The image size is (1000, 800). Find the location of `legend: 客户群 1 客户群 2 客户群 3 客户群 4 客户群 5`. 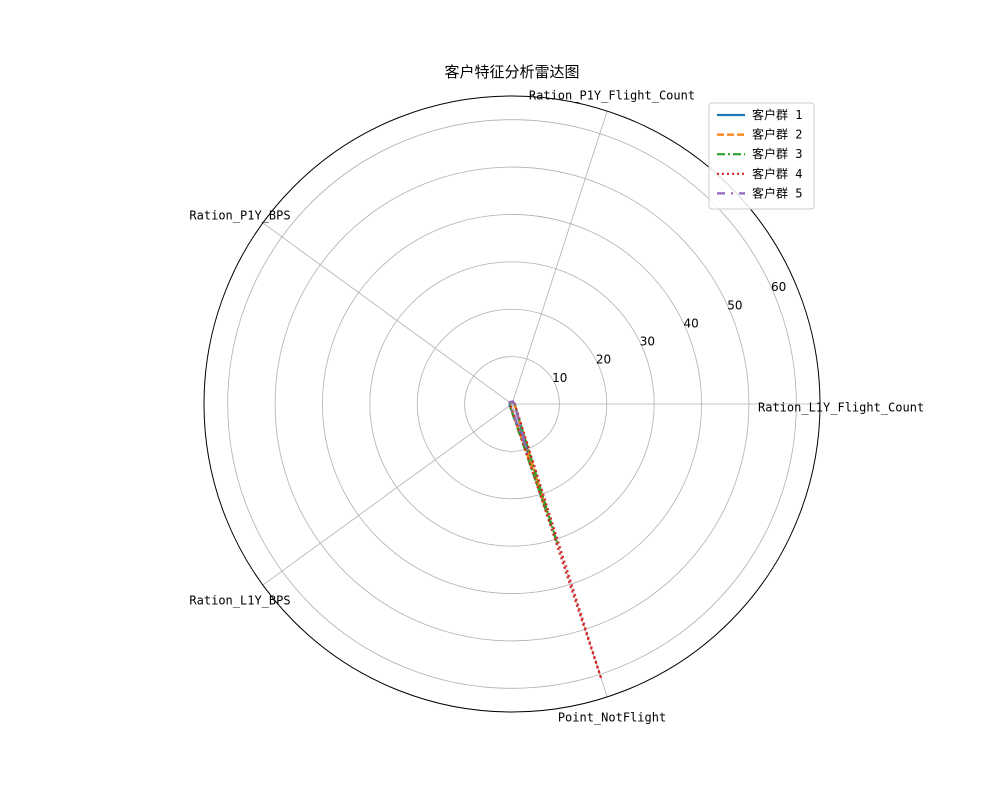

legend: 客户群 1 客户群 2 客户群 3 客户群 4 客户群 5 is located at coordinates (761, 156).